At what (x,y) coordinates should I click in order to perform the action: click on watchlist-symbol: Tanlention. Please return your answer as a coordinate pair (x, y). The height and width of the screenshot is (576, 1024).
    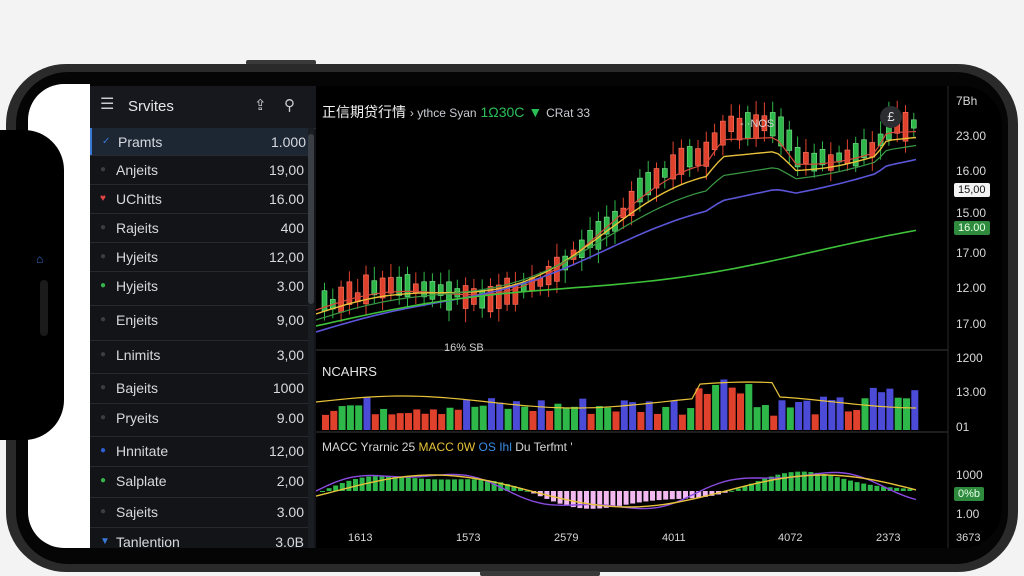
    Looking at the image, I should click on (148, 541).